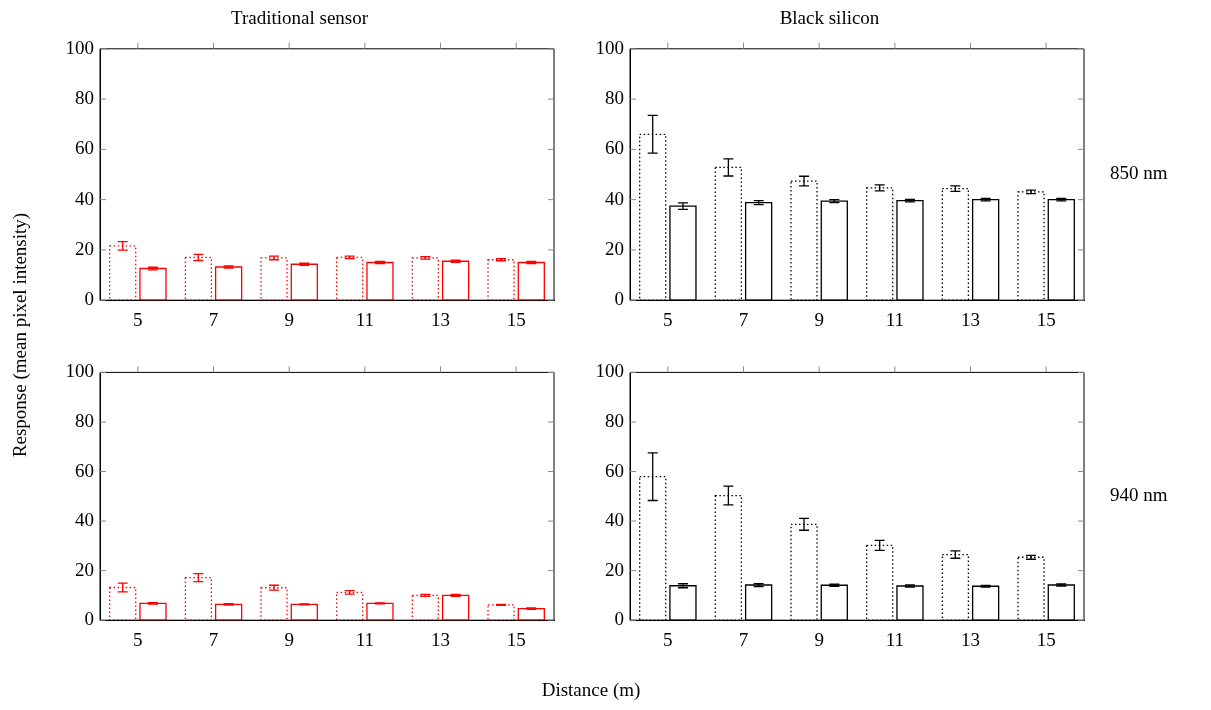 This screenshot has width=1211, height=710. What do you see at coordinates (829, 18) in the screenshot?
I see `chart-title: Black silicon` at bounding box center [829, 18].